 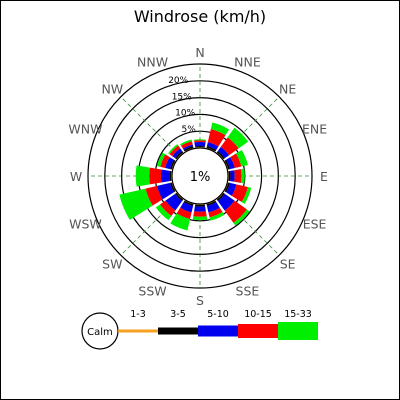 I want to click on direction-label-SSW: SSW, so click(x=152, y=291).